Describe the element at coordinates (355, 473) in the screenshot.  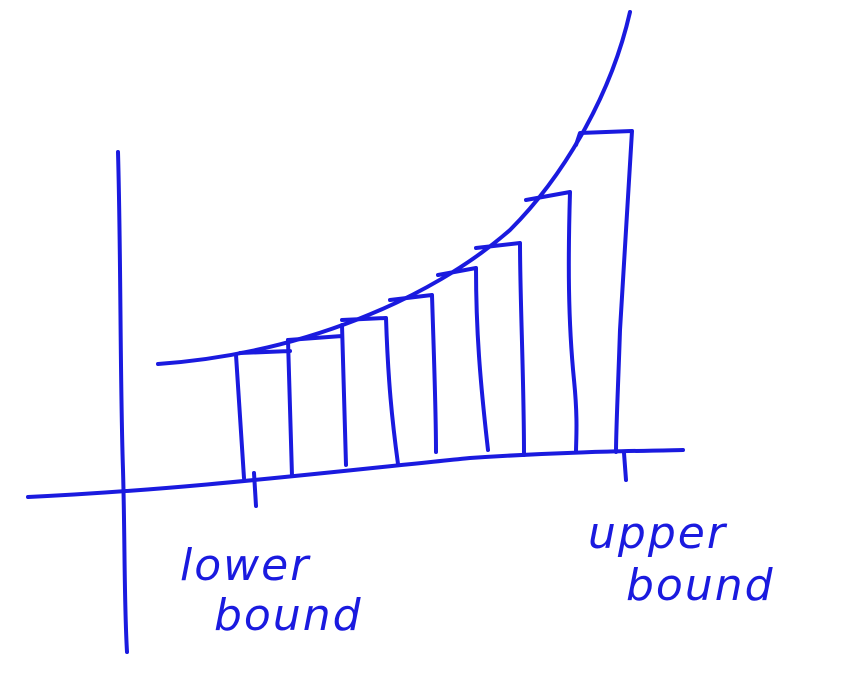
I see `x-axis` at that location.